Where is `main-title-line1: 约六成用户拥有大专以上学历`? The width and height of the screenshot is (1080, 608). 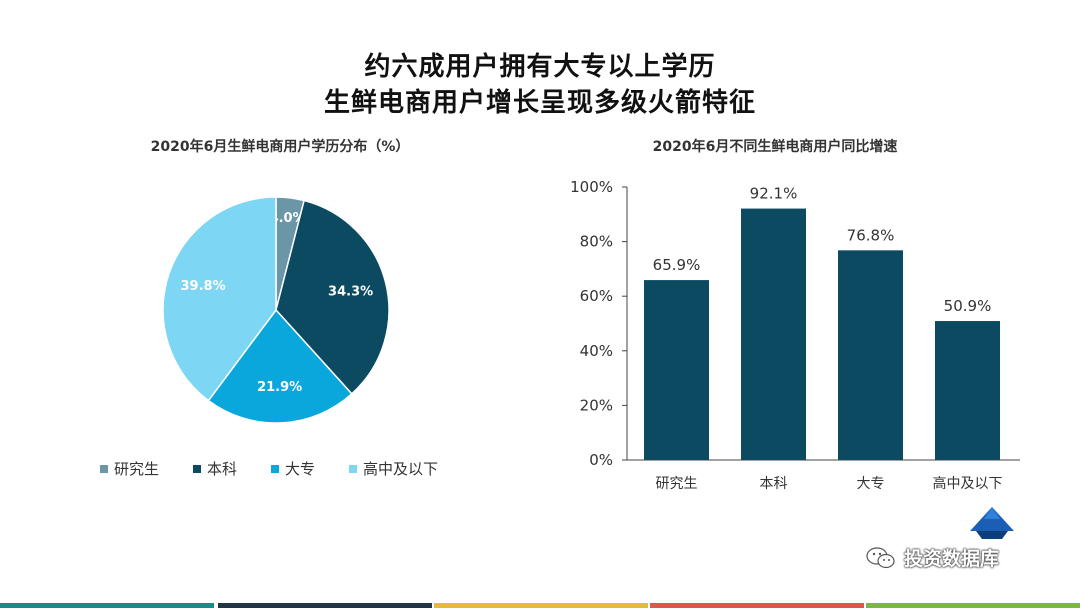 main-title-line1: 约六成用户拥有大专以上学历 is located at coordinates (540, 67).